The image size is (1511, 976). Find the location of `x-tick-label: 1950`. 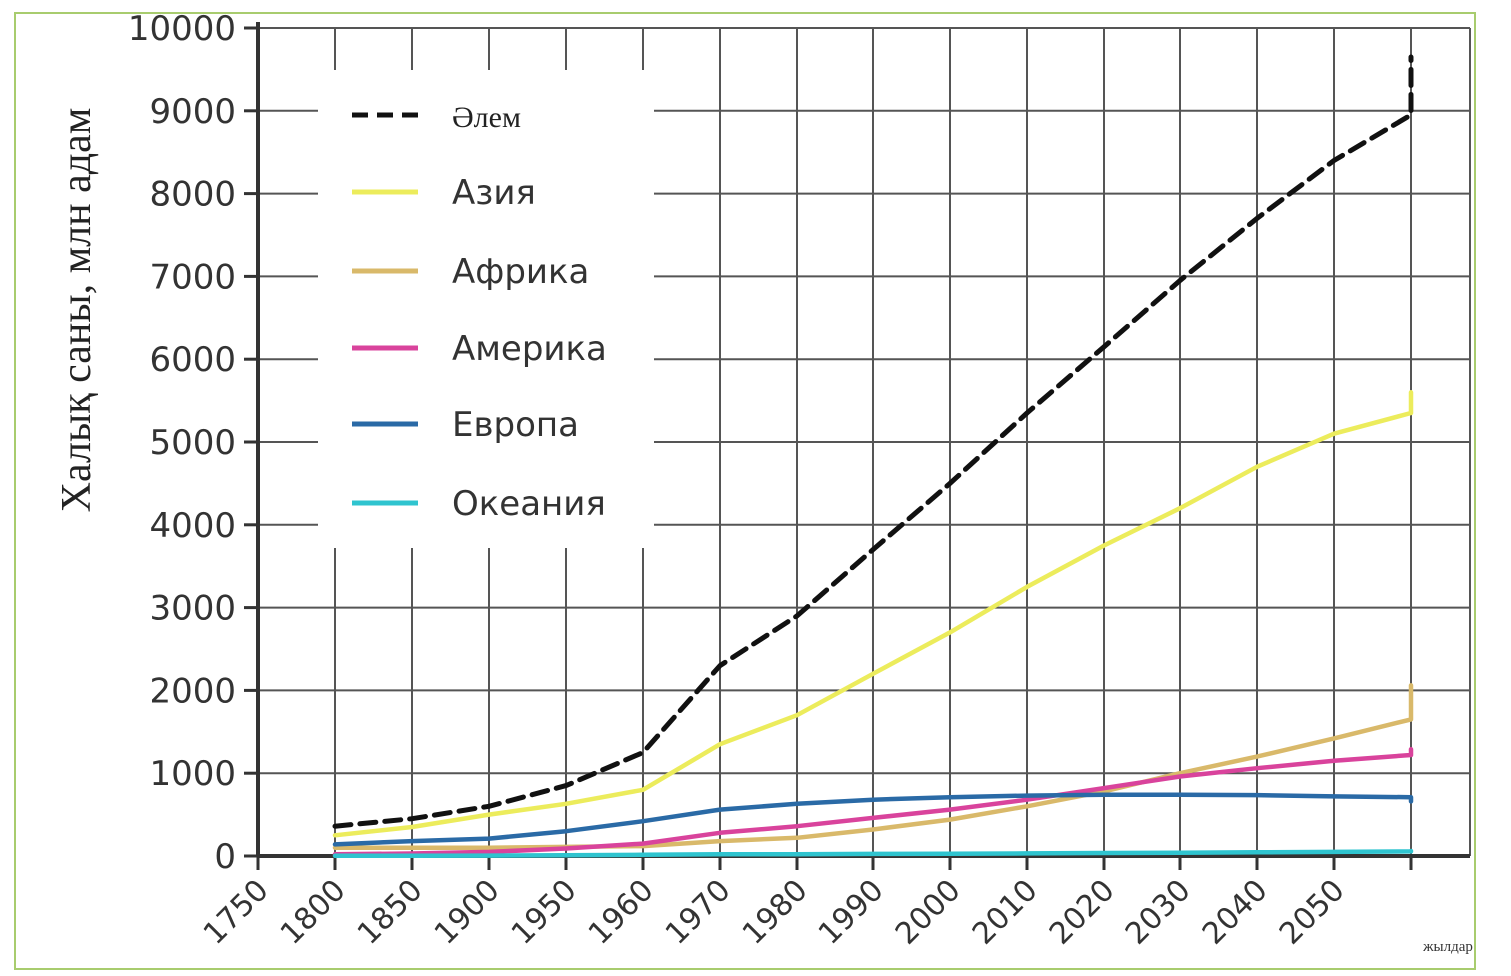

x-tick-label: 1950 is located at coordinates (544, 912).